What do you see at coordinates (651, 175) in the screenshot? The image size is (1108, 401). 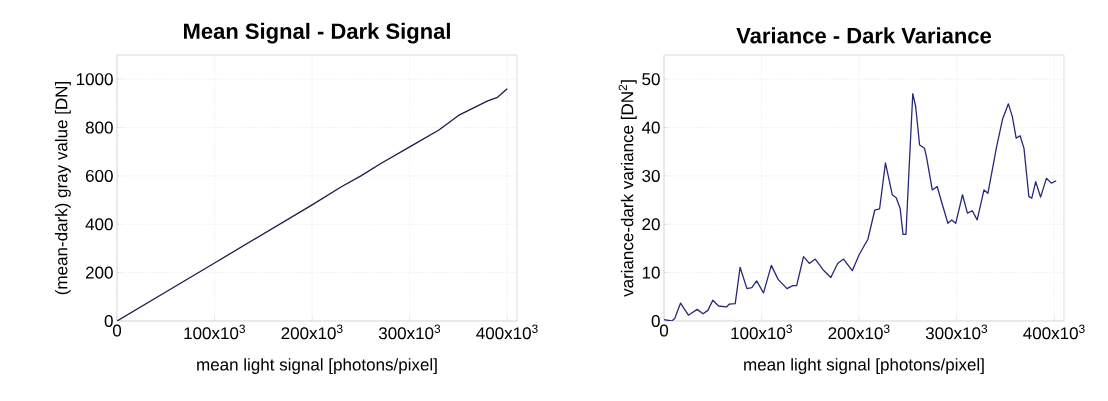 I see `y-tick-label: 30` at bounding box center [651, 175].